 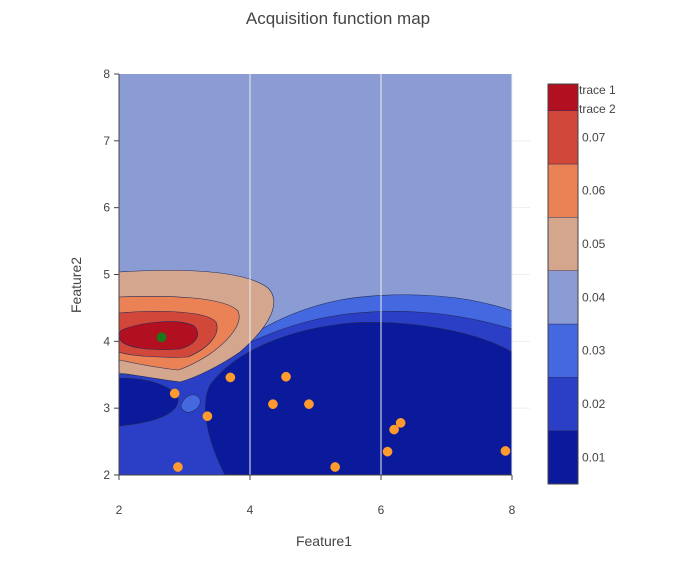 What do you see at coordinates (106, 208) in the screenshot?
I see `y-tick-label: 6` at bounding box center [106, 208].